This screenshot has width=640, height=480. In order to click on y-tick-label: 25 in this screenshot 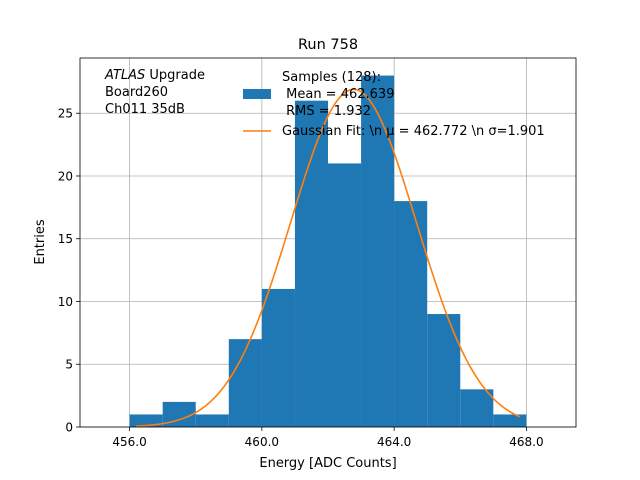, I will do `click(65, 114)`.